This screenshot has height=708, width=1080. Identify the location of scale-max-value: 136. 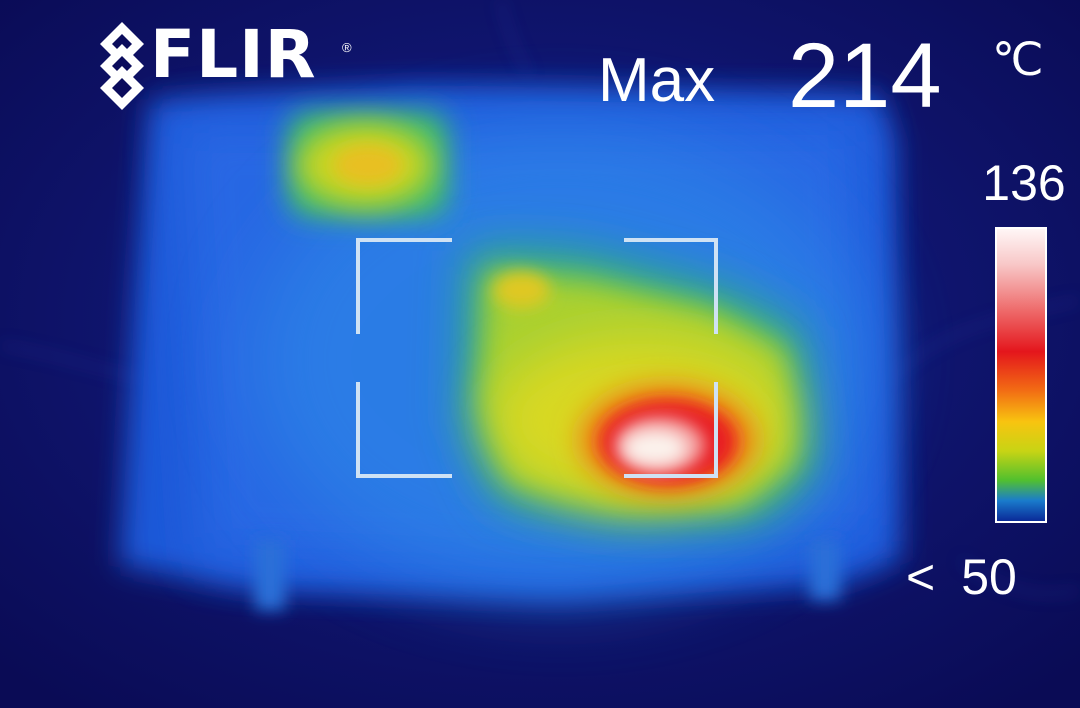
(1024, 183).